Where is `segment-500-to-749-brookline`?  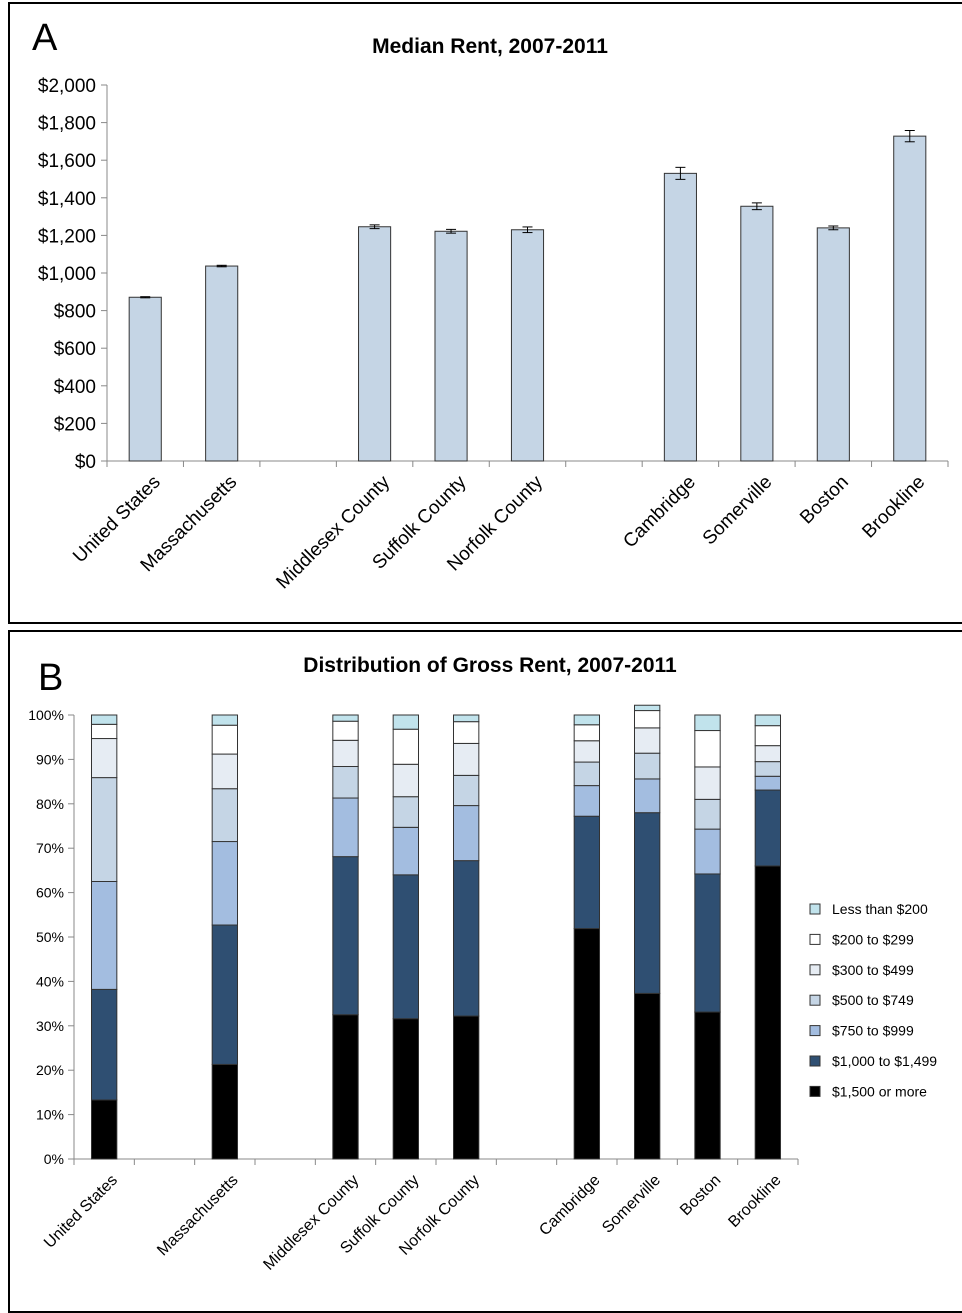 segment-500-to-749-brookline is located at coordinates (768, 769).